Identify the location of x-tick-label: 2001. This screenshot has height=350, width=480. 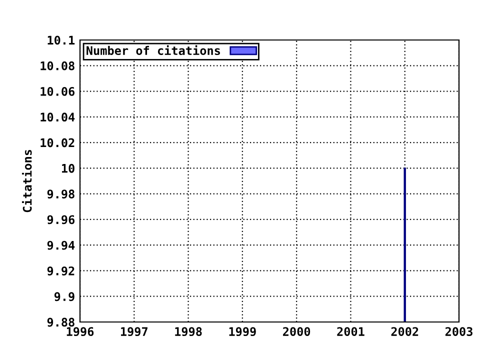
(350, 331).